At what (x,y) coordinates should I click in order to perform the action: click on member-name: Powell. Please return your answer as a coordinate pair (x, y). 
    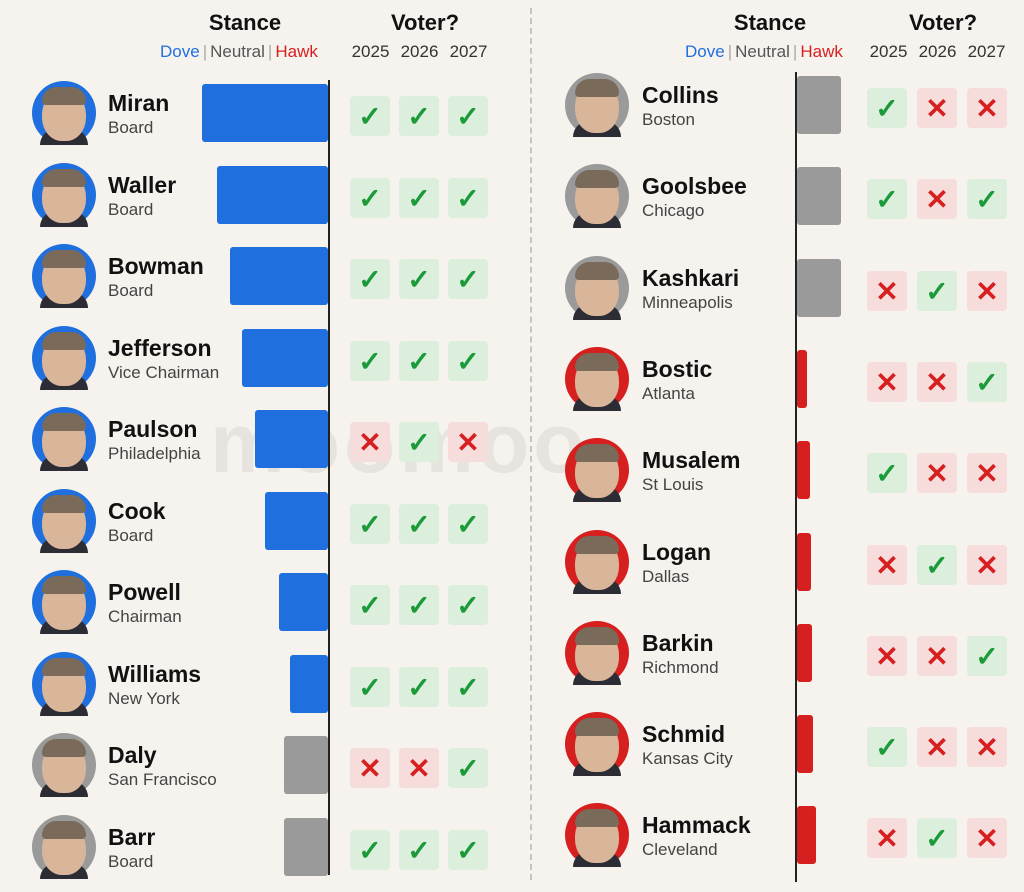
    Looking at the image, I should click on (144, 592).